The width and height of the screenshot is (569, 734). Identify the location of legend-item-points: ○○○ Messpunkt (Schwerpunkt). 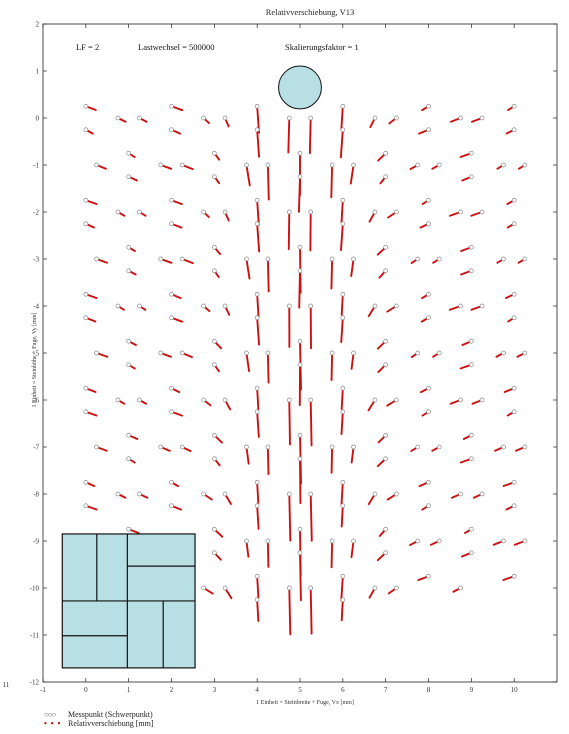
(99, 714).